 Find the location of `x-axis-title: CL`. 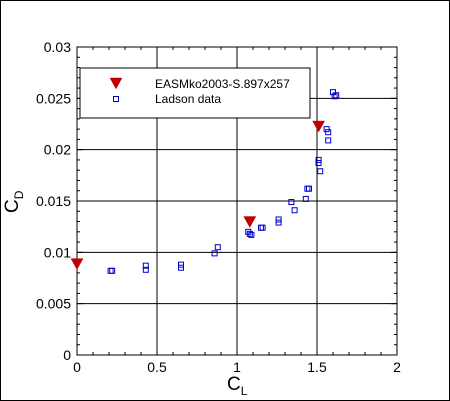

x-axis-title: CL is located at coordinates (237, 386).